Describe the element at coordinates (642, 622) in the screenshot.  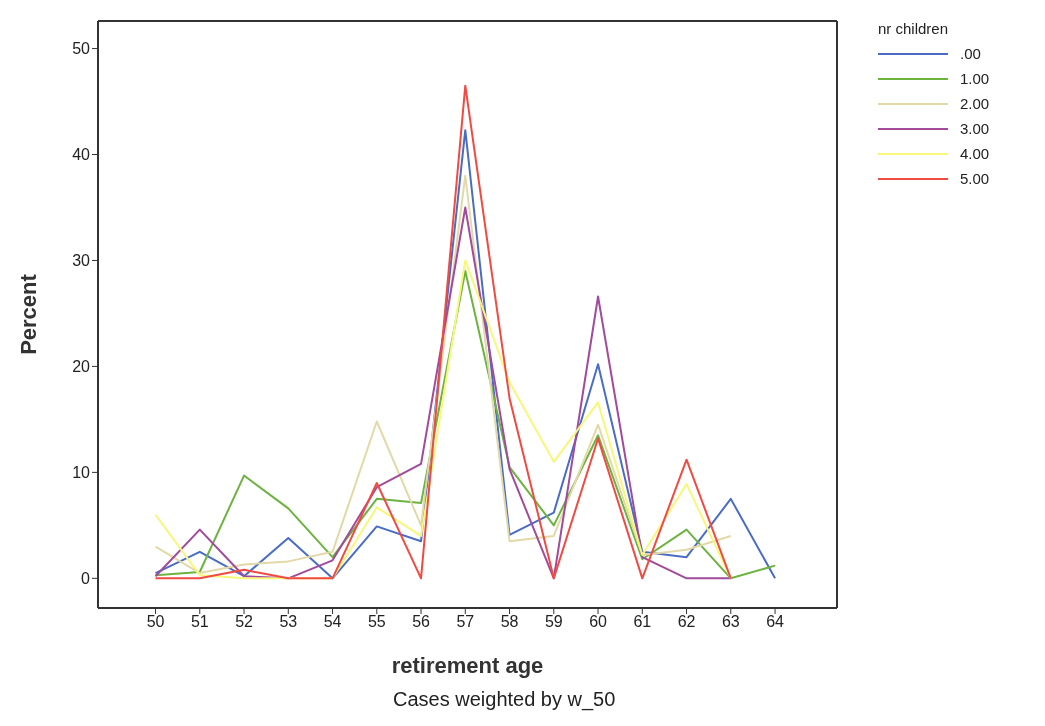
I see `x-tick-label: 61` at that location.